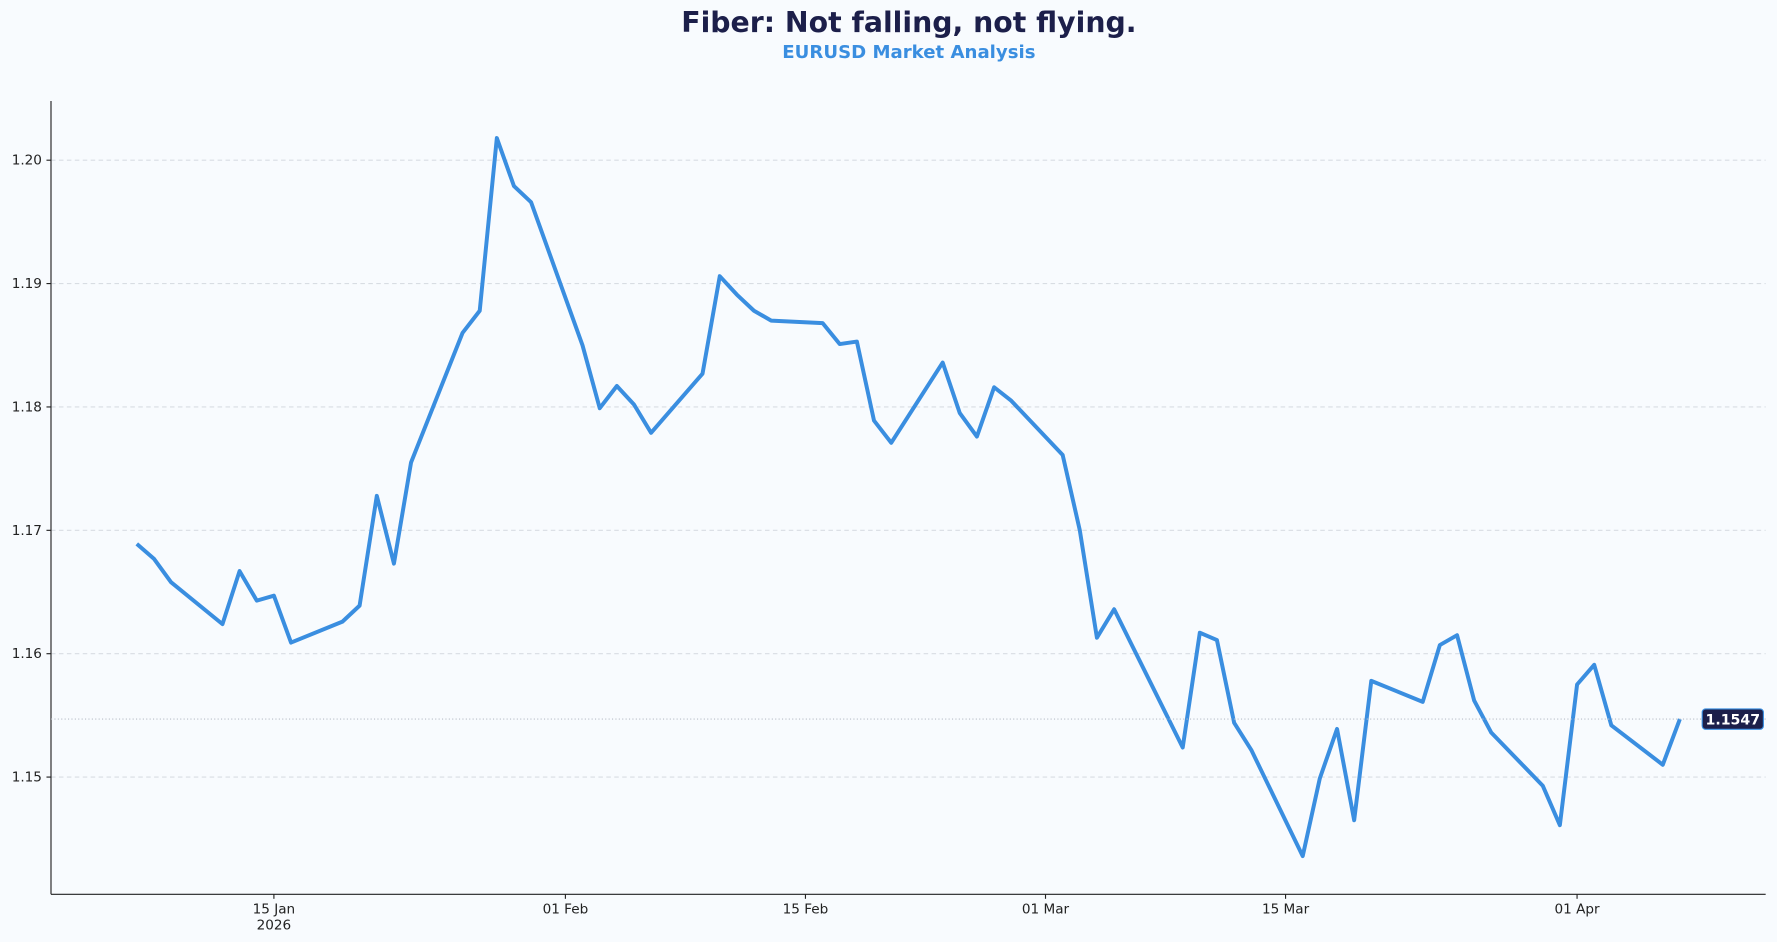 This screenshot has height=942, width=1777. I want to click on chart-title: Fiber: Not falling, not flying., so click(908, 22).